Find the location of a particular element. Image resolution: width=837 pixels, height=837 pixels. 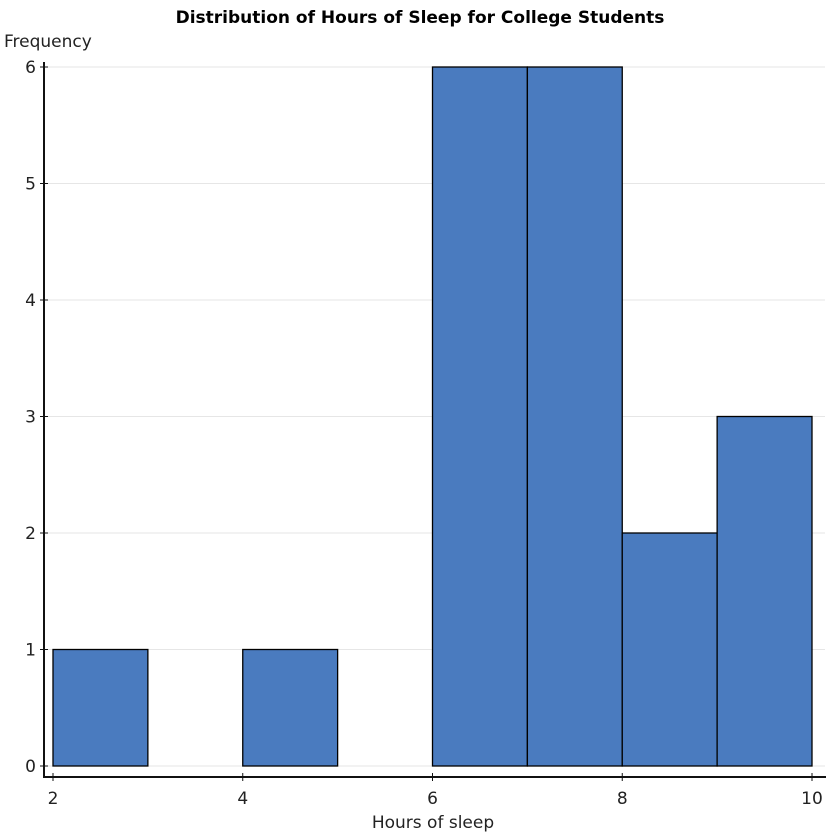

y-tick-label: 0 is located at coordinates (30, 767).